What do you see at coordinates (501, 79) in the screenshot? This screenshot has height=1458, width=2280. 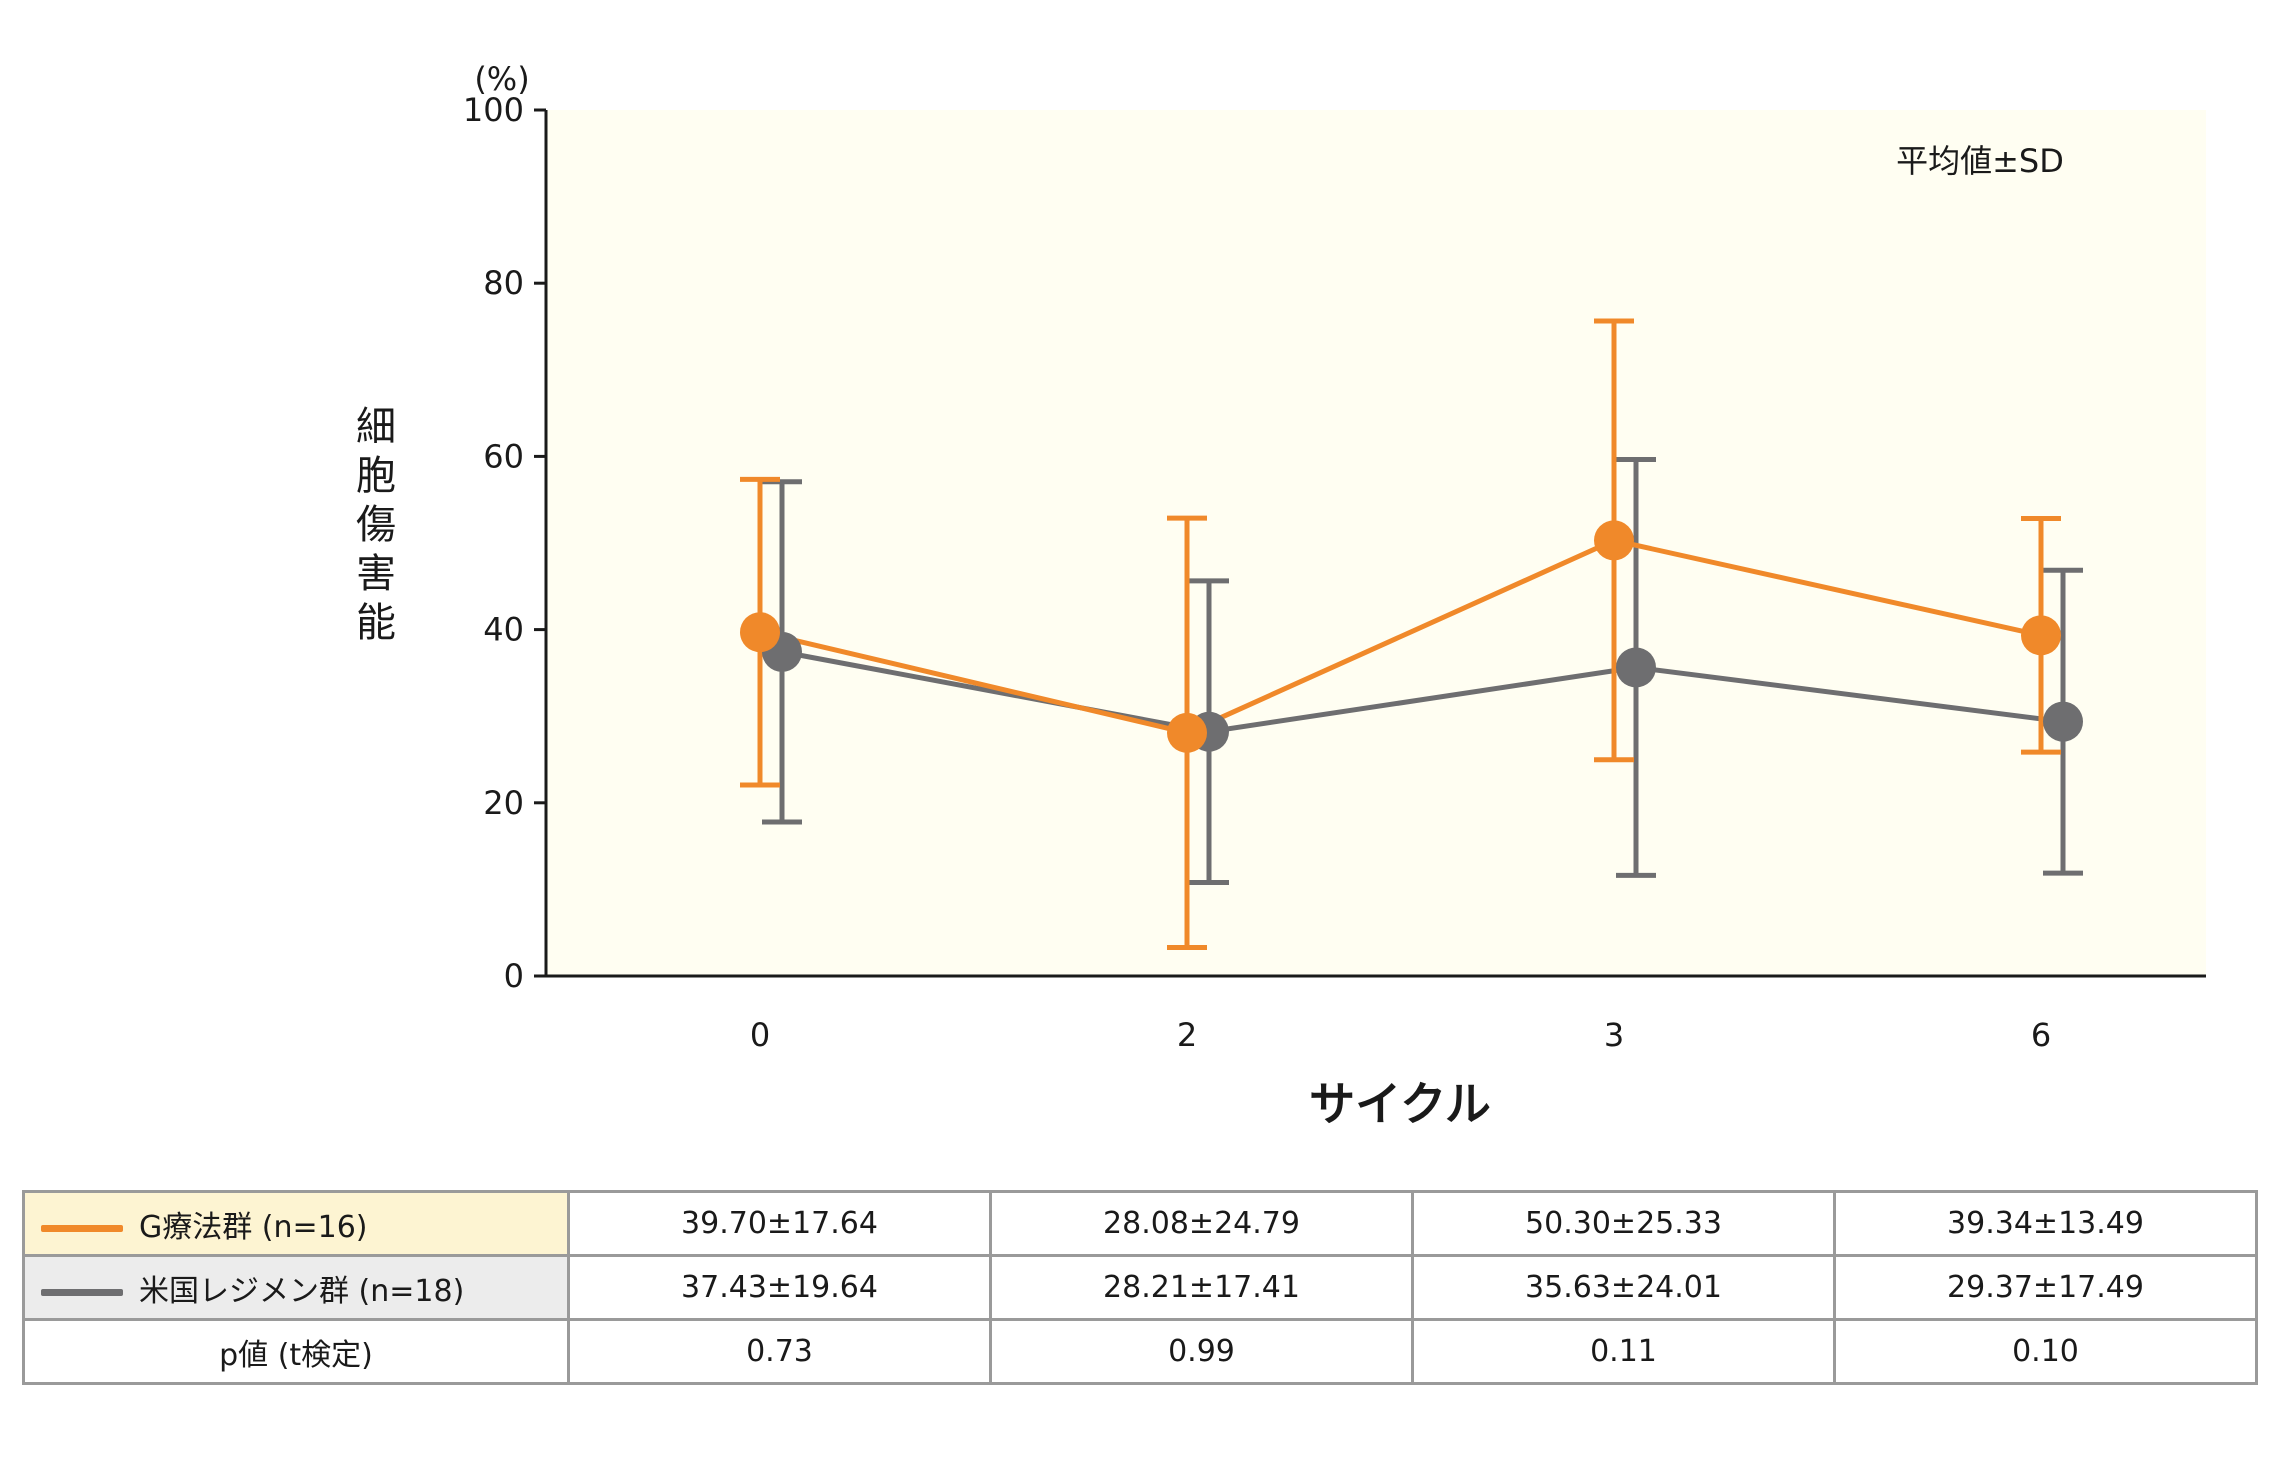 I see `y-unit-label: (%)` at bounding box center [501, 79].